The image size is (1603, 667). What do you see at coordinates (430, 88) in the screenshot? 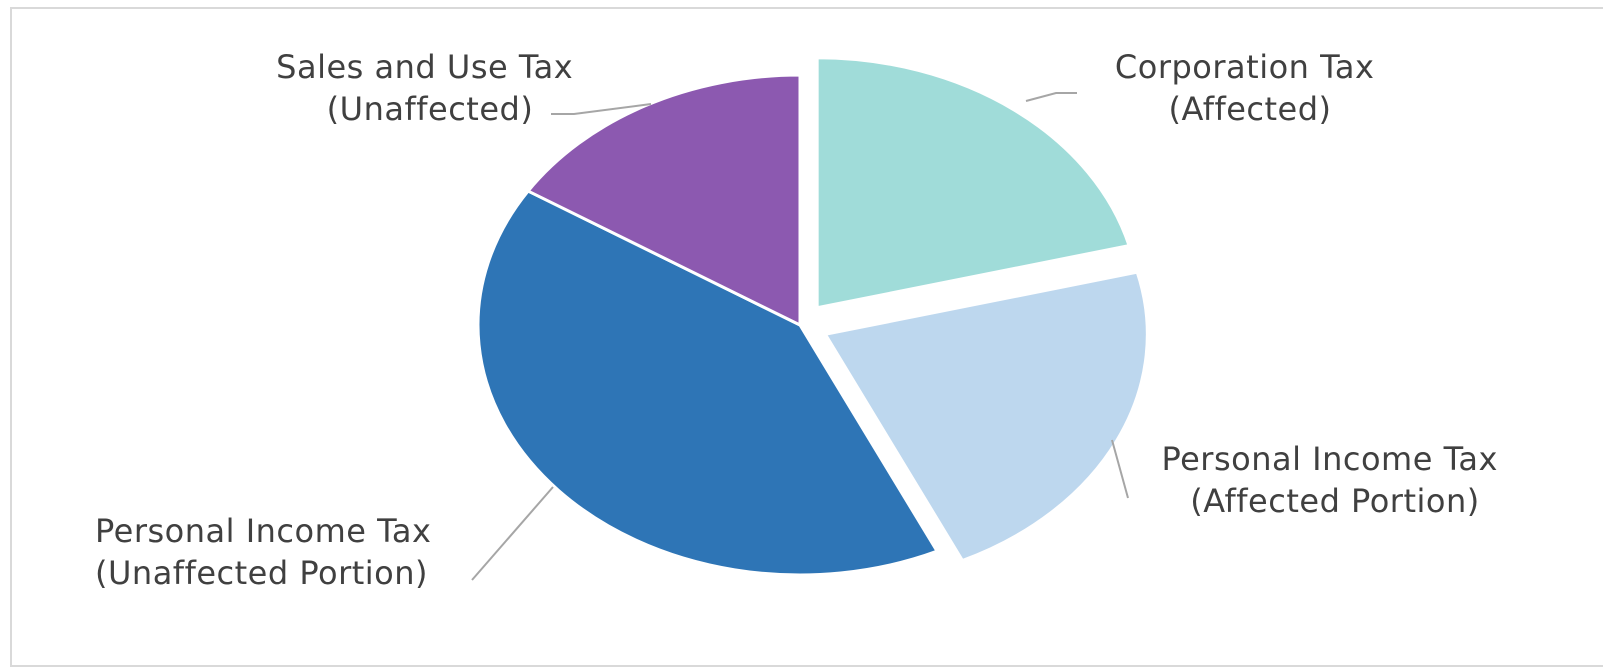
I see `slice-label-sales-use-tax: Sales and Use Tax (Unaffected)` at bounding box center [430, 88].